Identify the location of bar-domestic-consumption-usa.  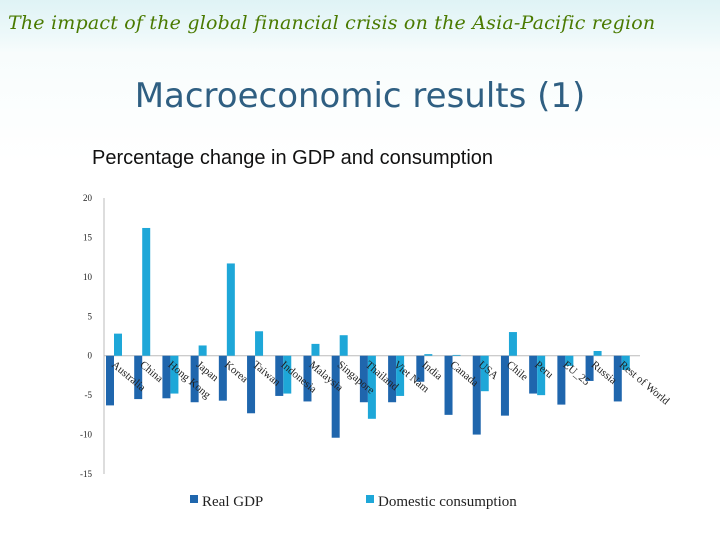
(484, 373).